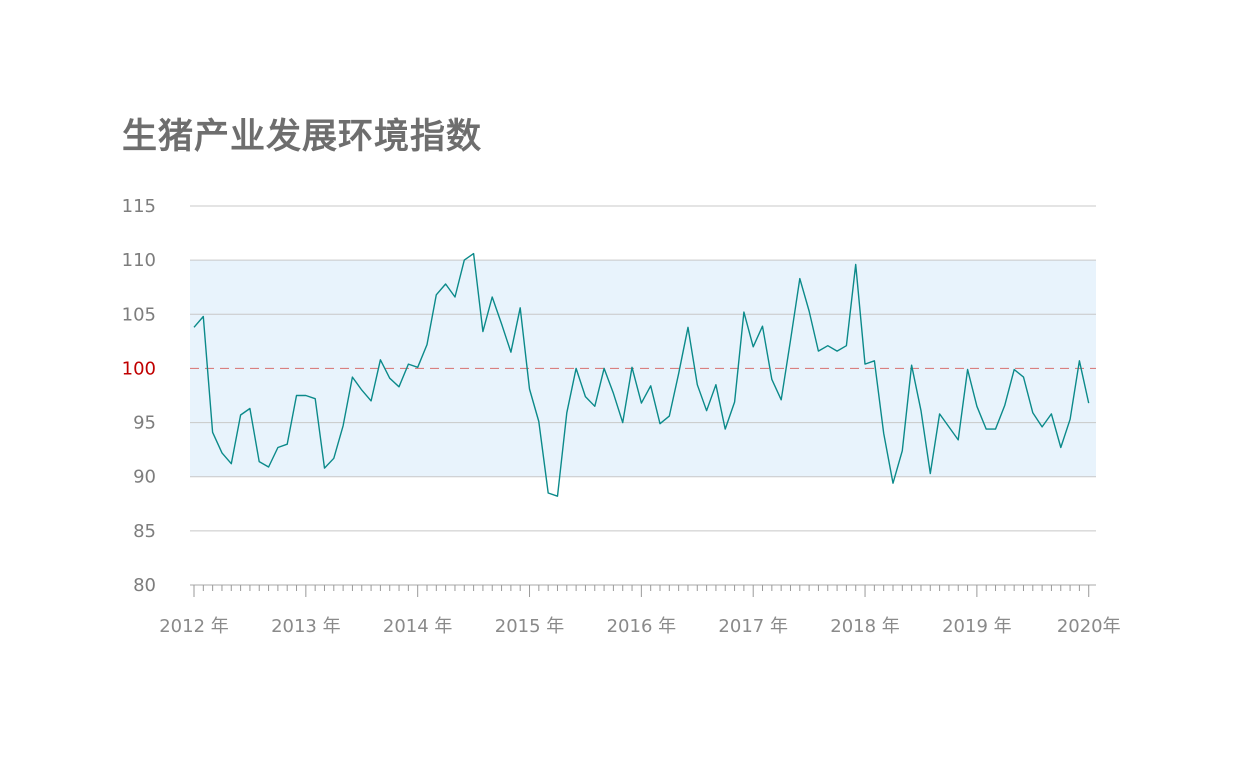 The height and width of the screenshot is (769, 1243). Describe the element at coordinates (144, 585) in the screenshot. I see `y-tick-label: 80` at that location.